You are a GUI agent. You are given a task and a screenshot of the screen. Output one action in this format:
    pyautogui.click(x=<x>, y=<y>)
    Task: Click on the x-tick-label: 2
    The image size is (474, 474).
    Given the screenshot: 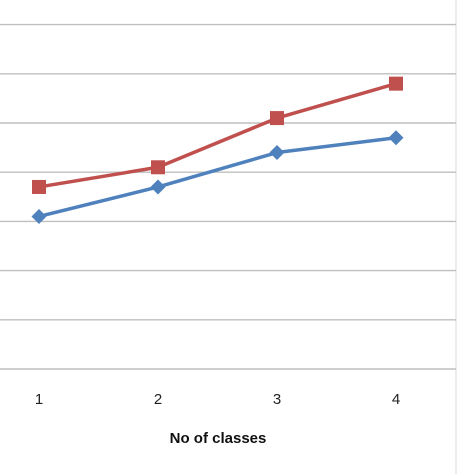 What is the action you would take?
    pyautogui.click(x=158, y=399)
    